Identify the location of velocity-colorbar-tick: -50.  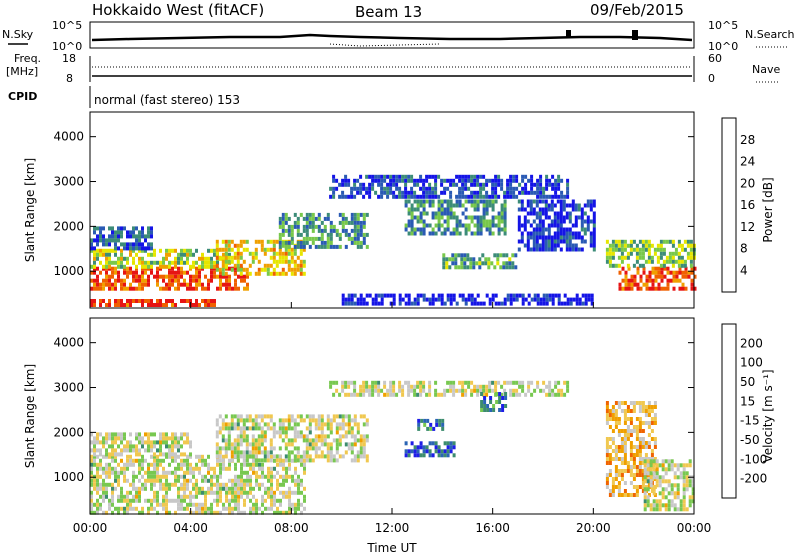
(750, 440).